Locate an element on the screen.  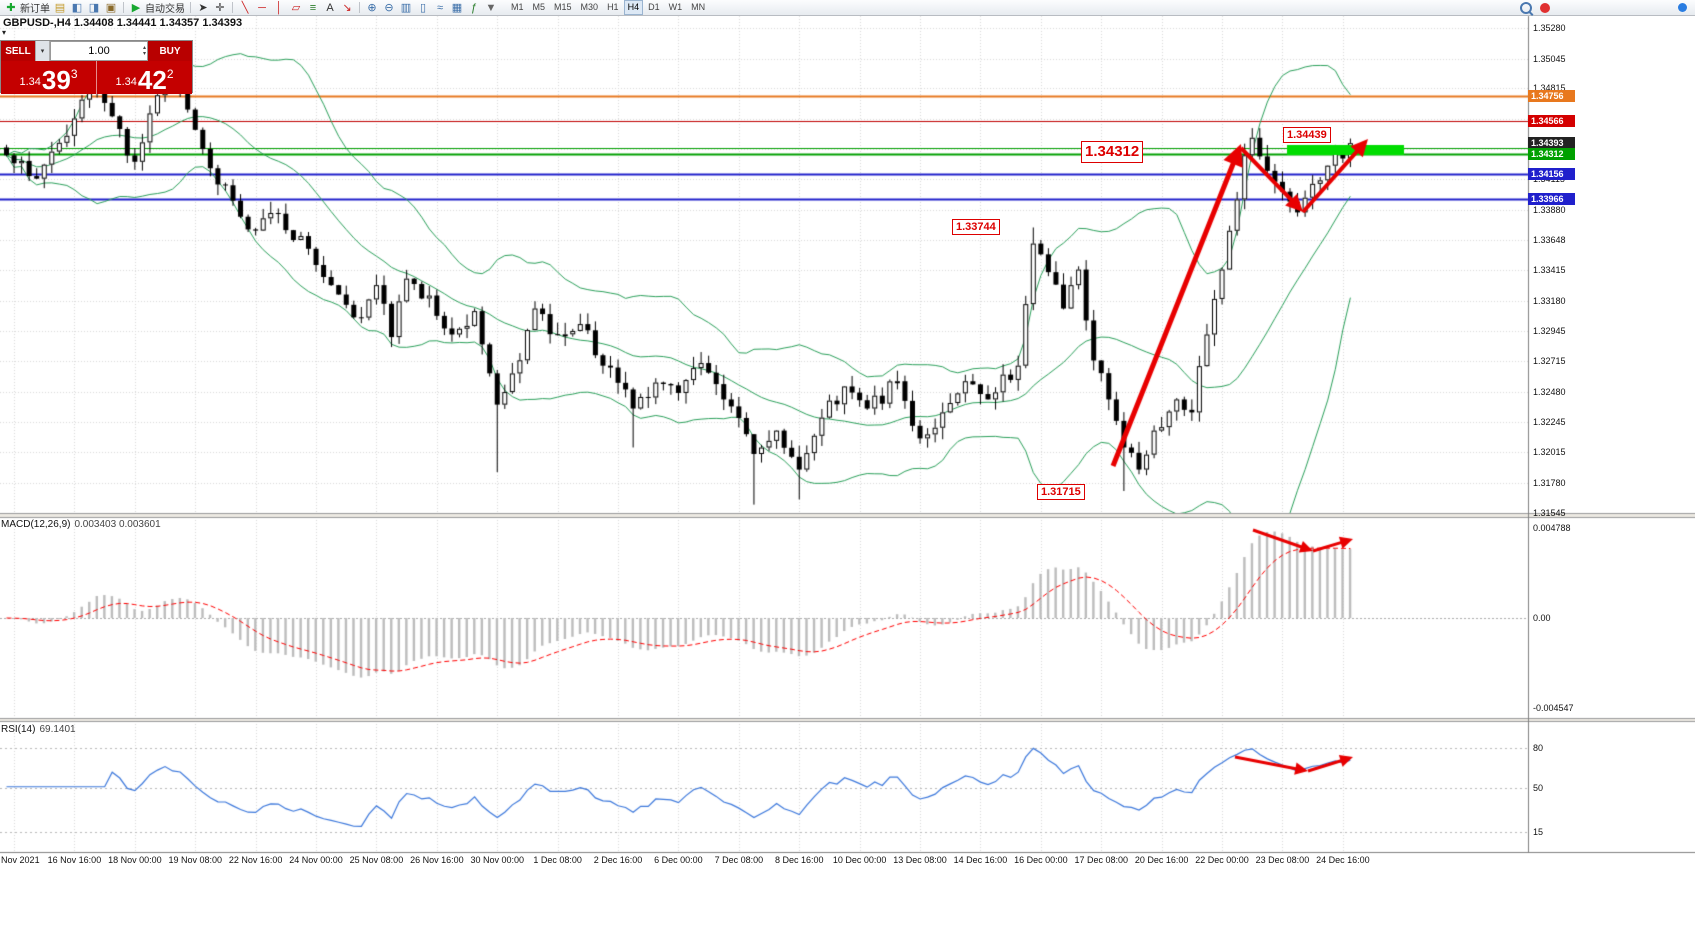
time-axis-label: 17 Dec 08:00 is located at coordinates (1101, 860).